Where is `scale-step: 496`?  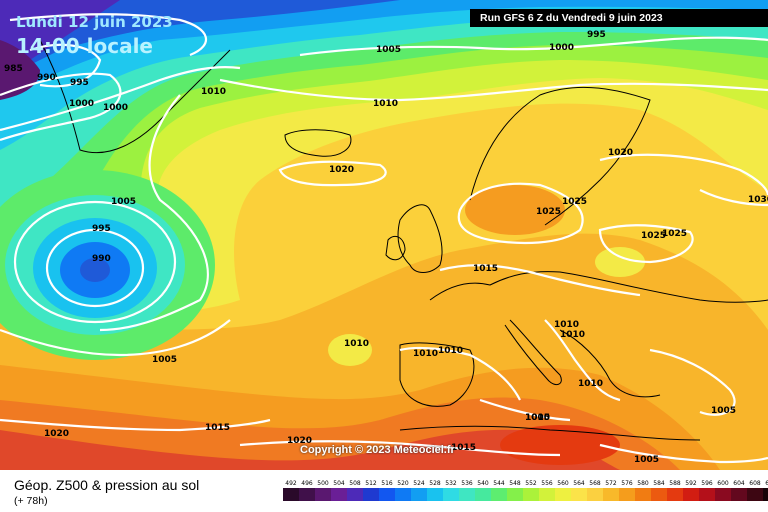
scale-step: 496 is located at coordinates (307, 490).